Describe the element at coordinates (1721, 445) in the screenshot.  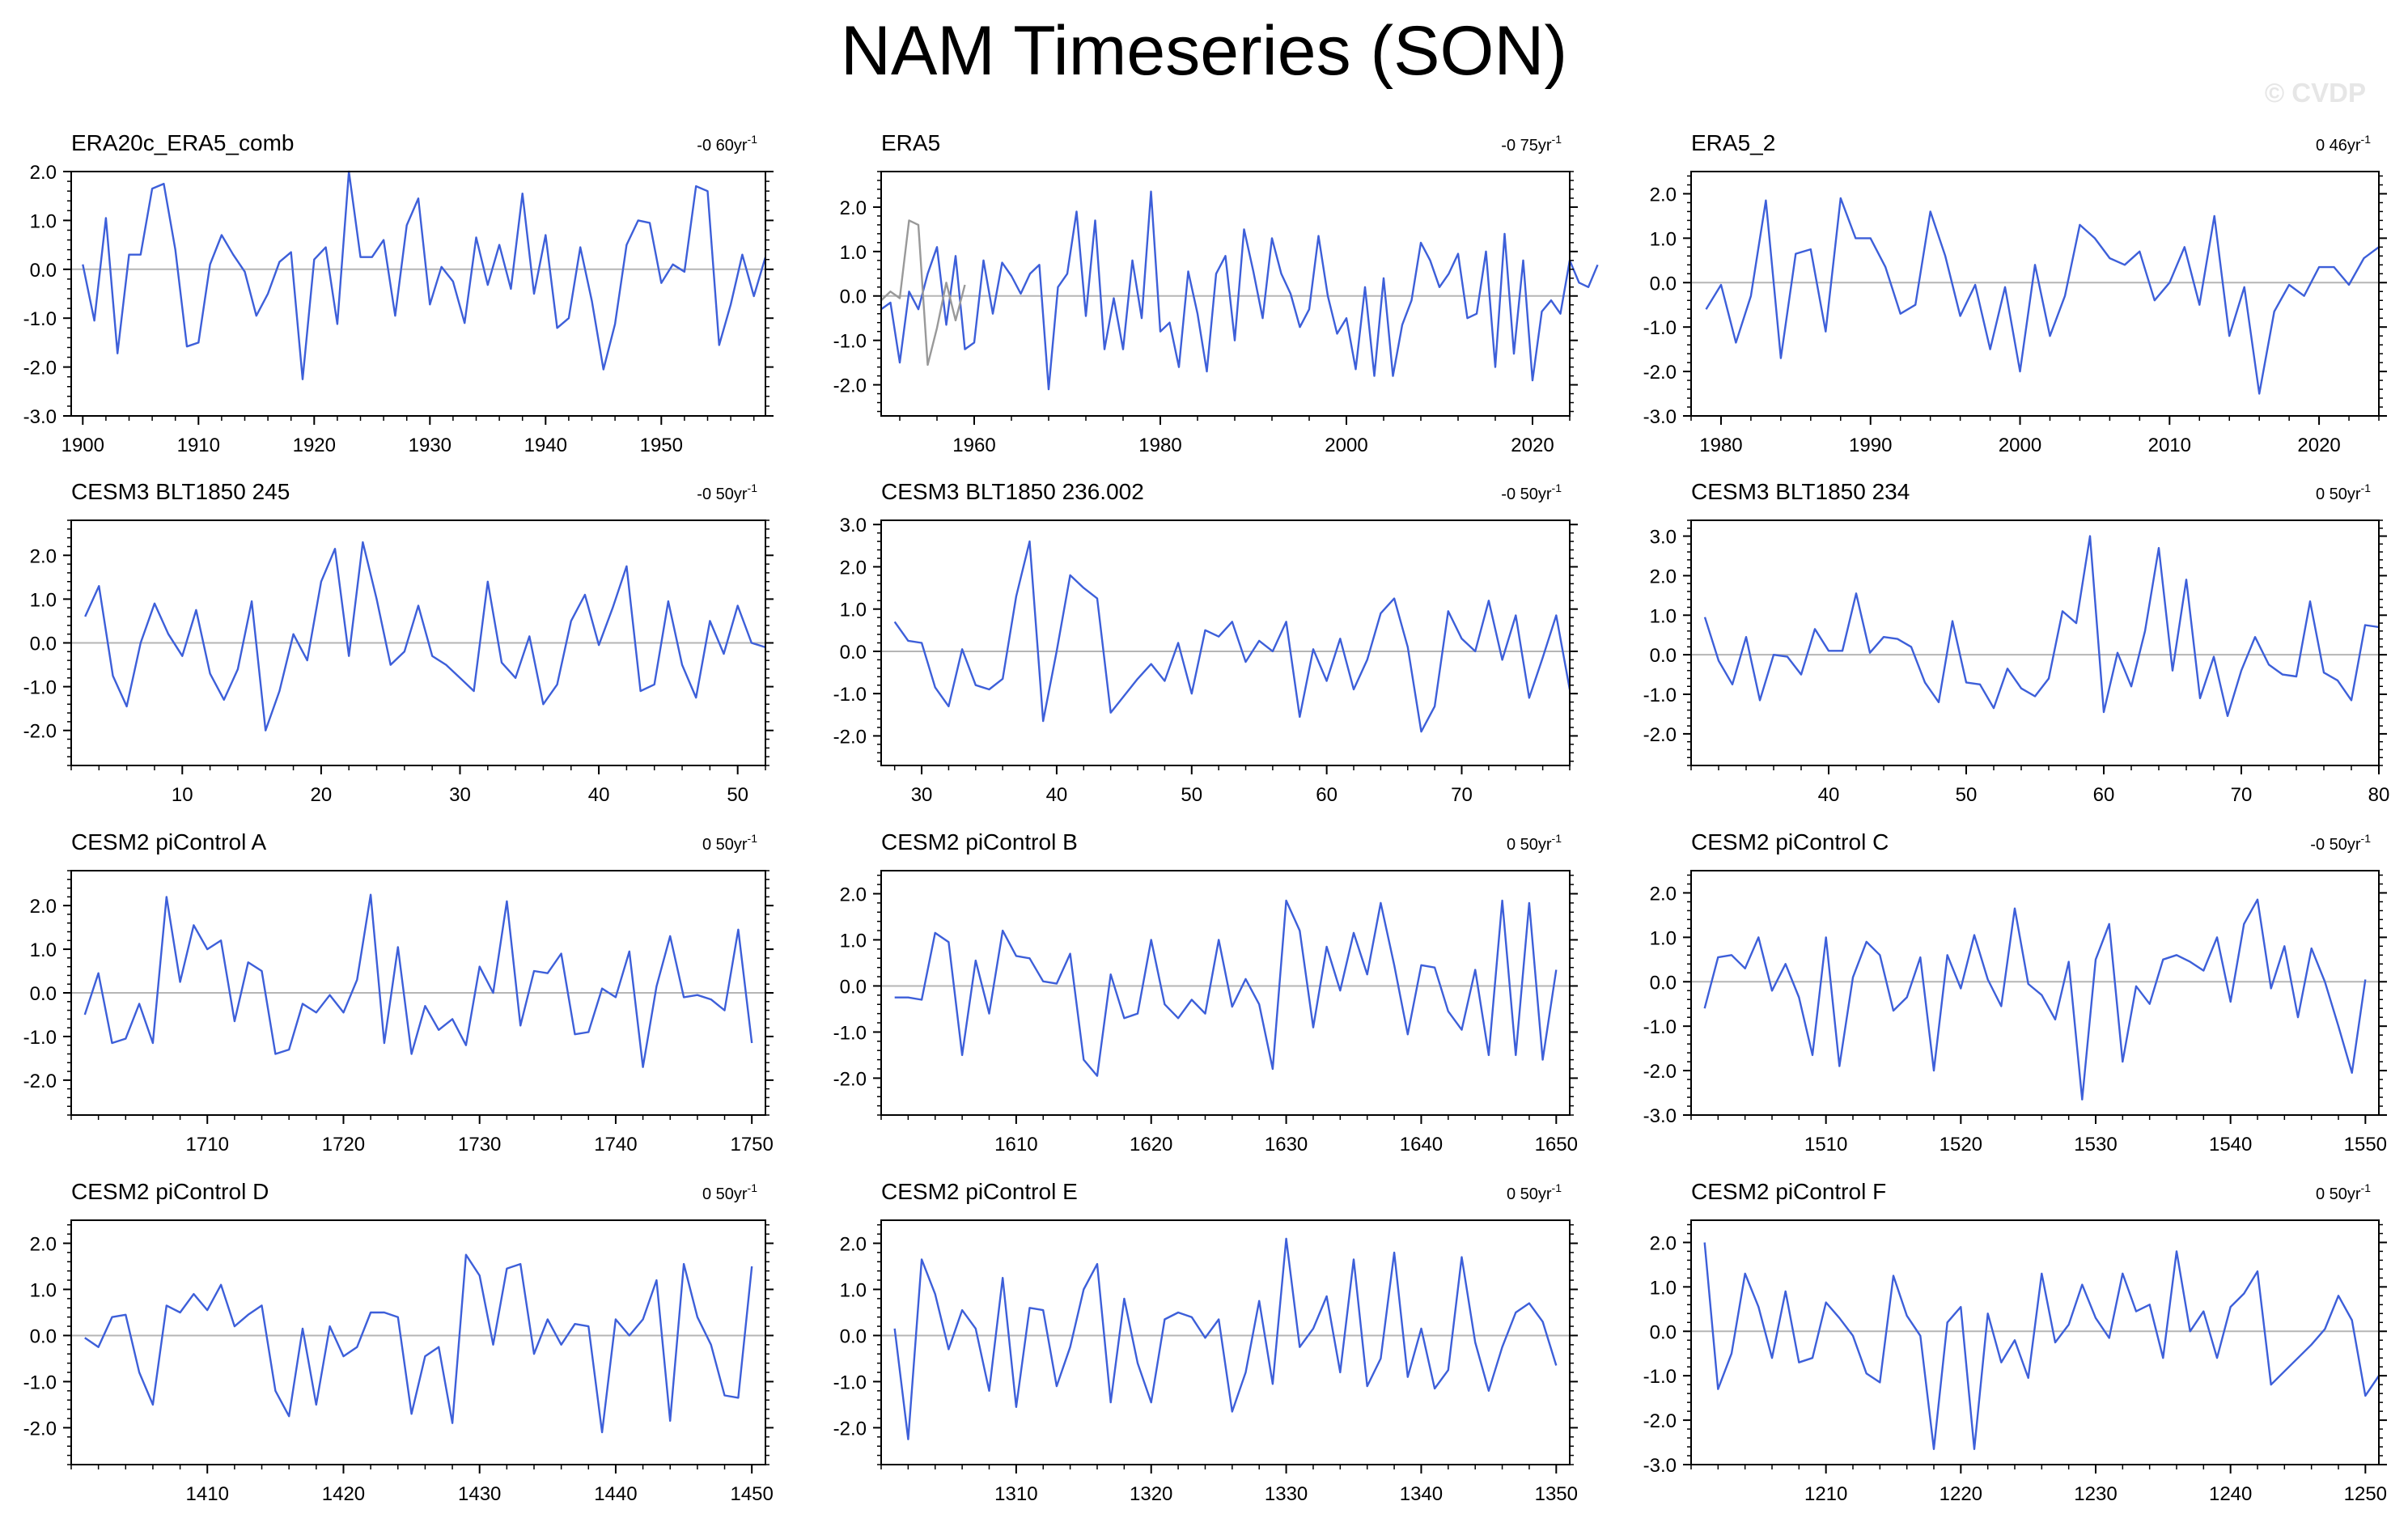
I see `x-tick-label: 1980` at that location.